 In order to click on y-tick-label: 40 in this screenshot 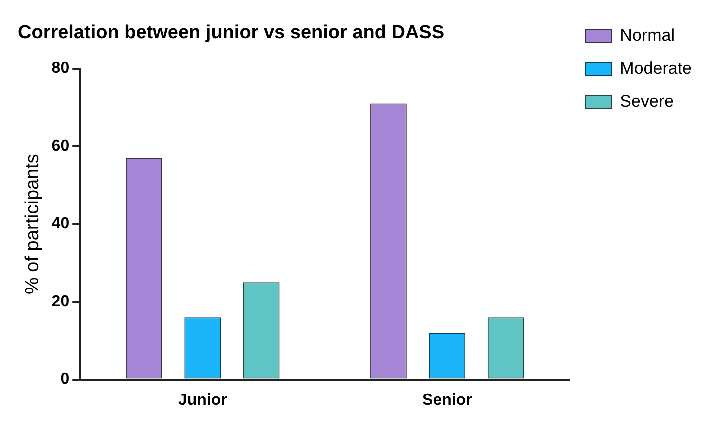, I will do `click(61, 224)`.